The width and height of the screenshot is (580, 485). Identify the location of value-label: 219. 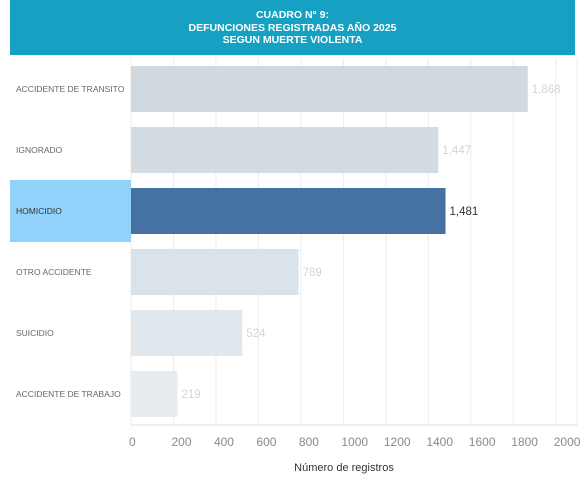
(191, 395).